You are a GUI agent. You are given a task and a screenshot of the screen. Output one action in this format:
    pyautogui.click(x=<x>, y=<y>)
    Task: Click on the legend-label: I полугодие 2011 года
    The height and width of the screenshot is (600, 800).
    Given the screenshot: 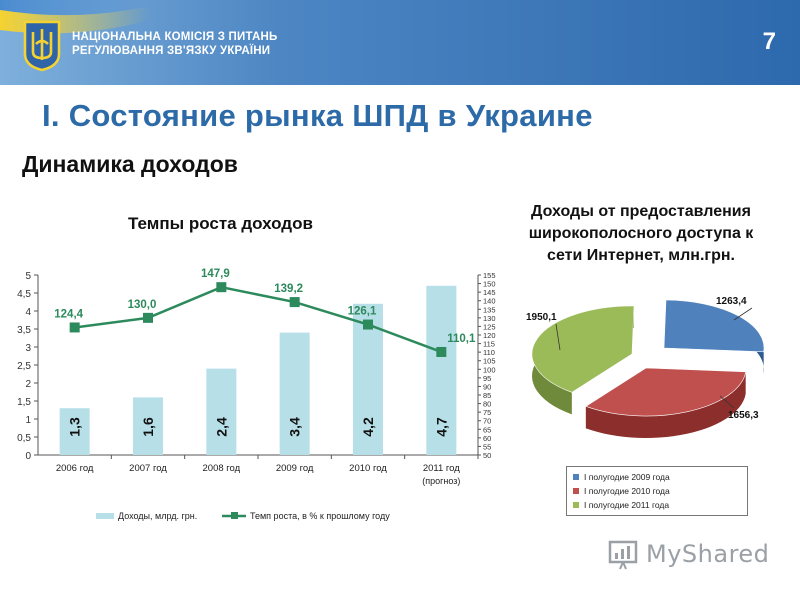 What is the action you would take?
    pyautogui.click(x=627, y=505)
    